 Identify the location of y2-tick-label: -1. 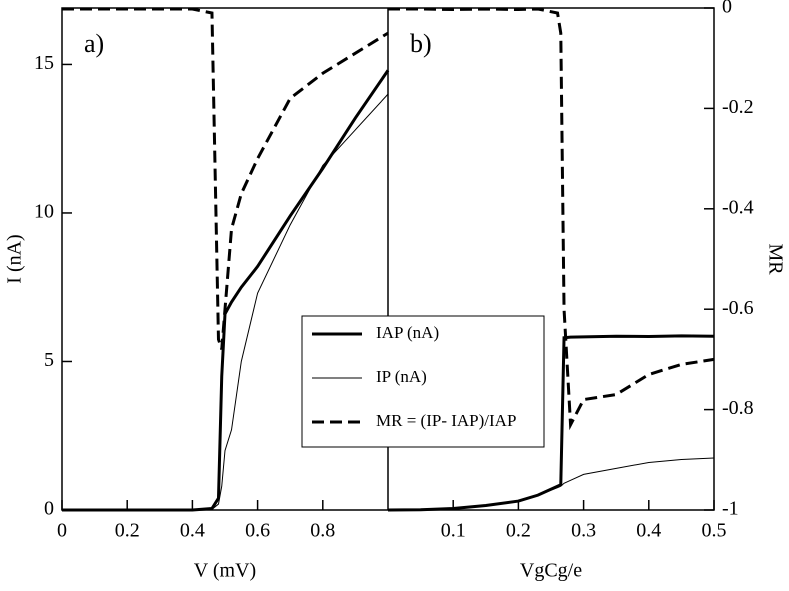
(730, 509).